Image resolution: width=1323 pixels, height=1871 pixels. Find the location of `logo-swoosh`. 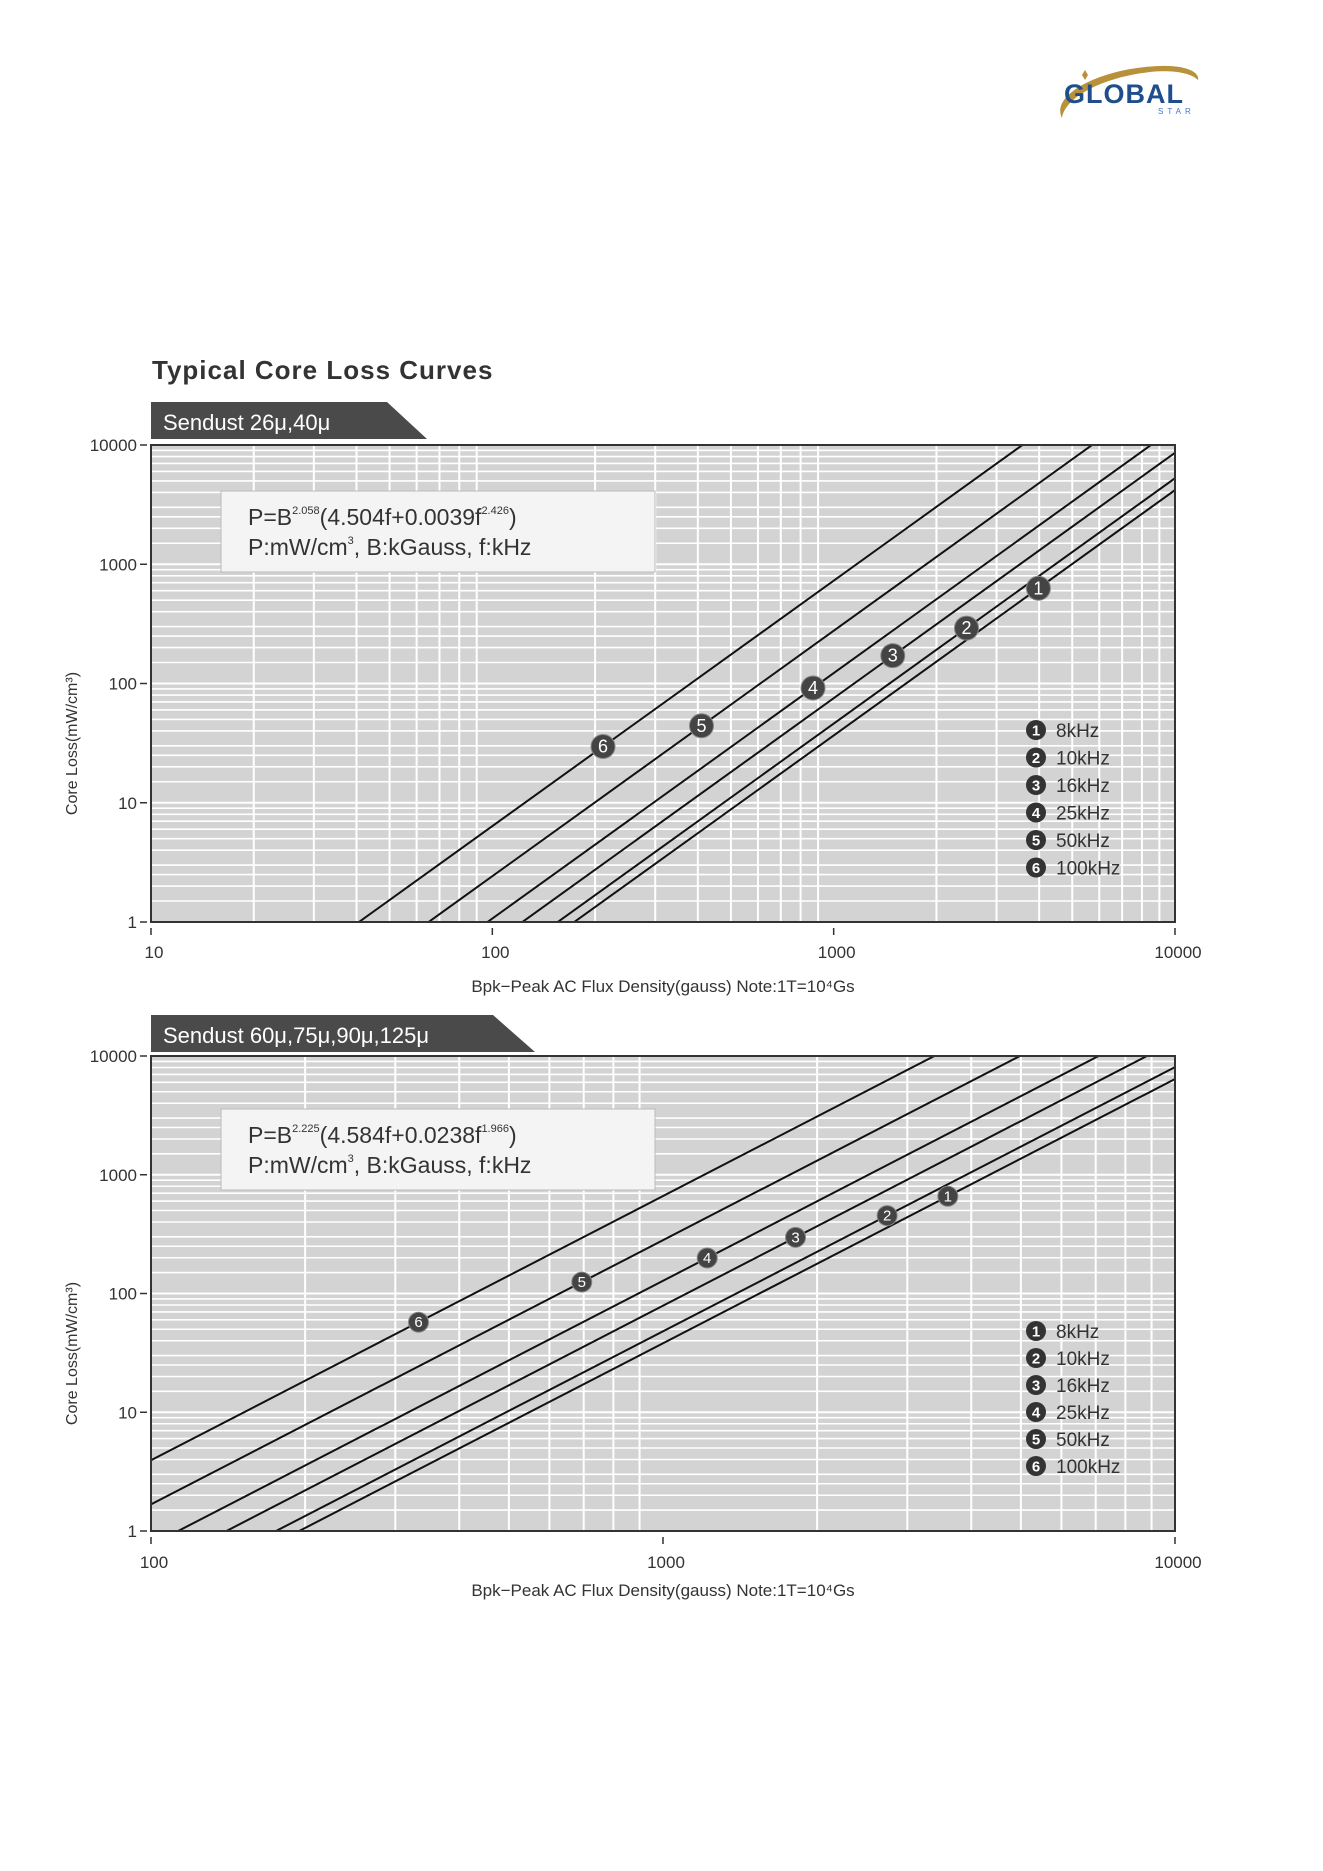

logo-swoosh is located at coordinates (1129, 91).